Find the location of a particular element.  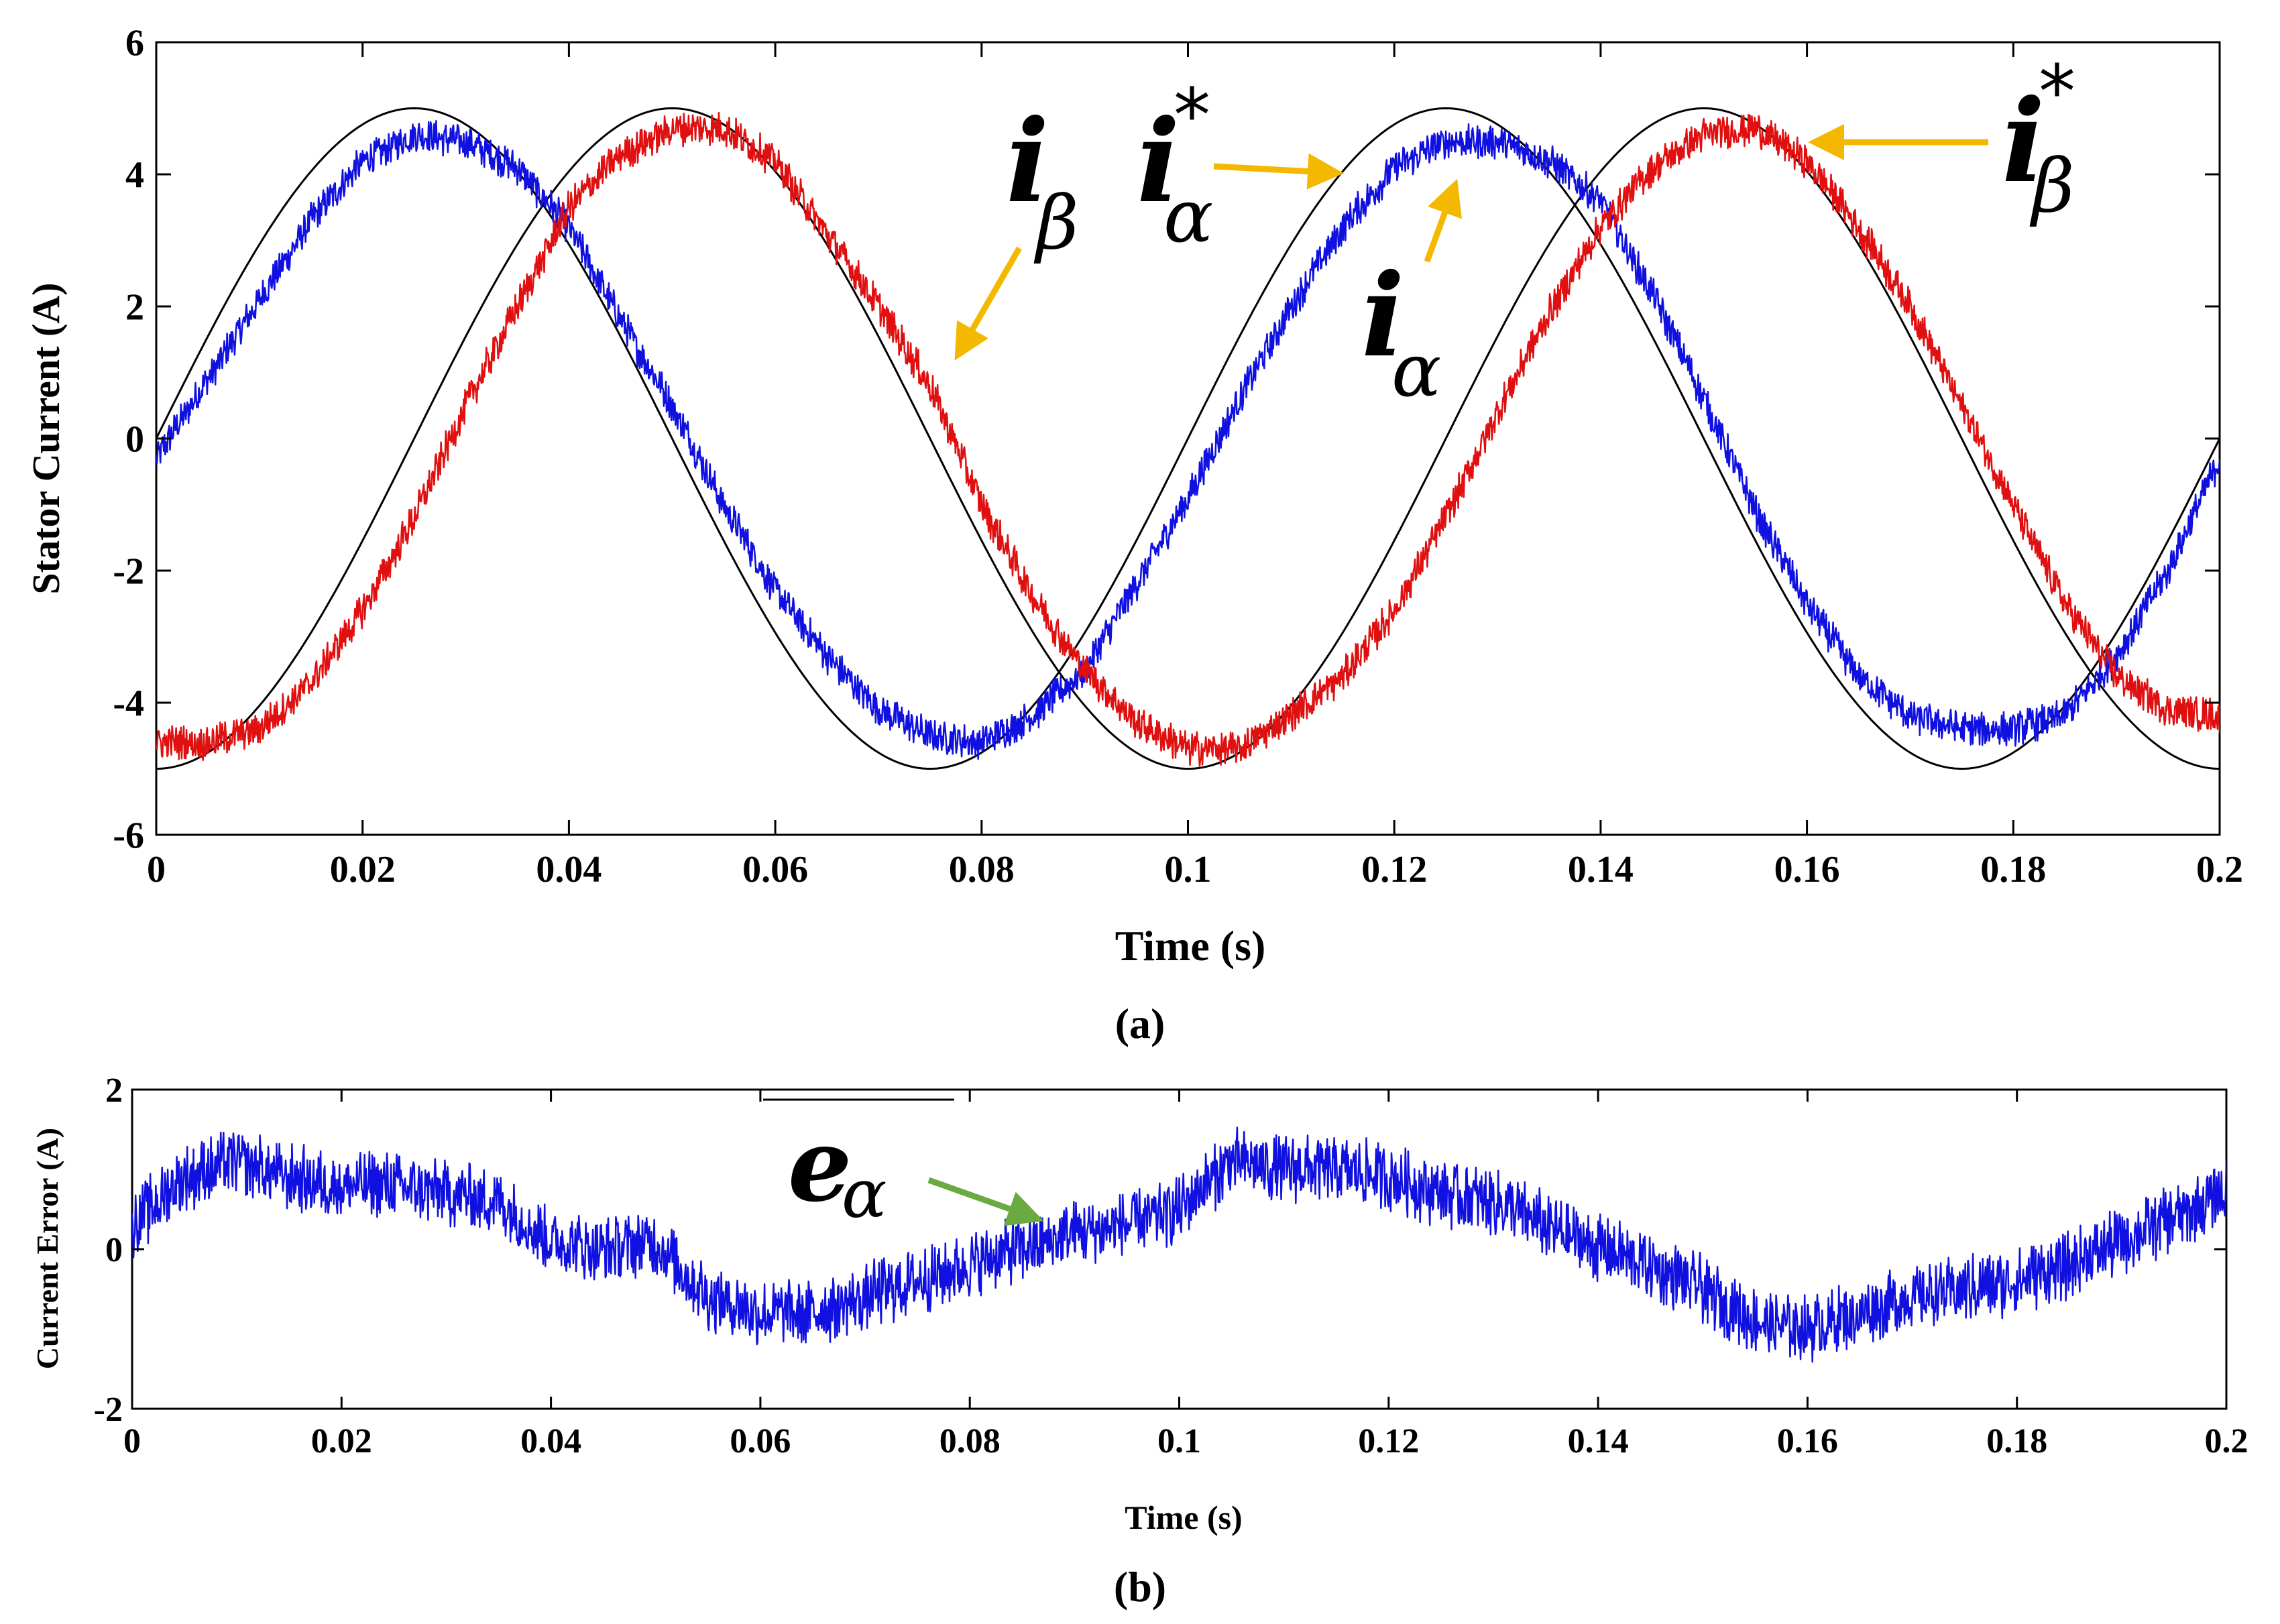

annotation-i-alpha-ref-sub: α is located at coordinates (1188, 216).